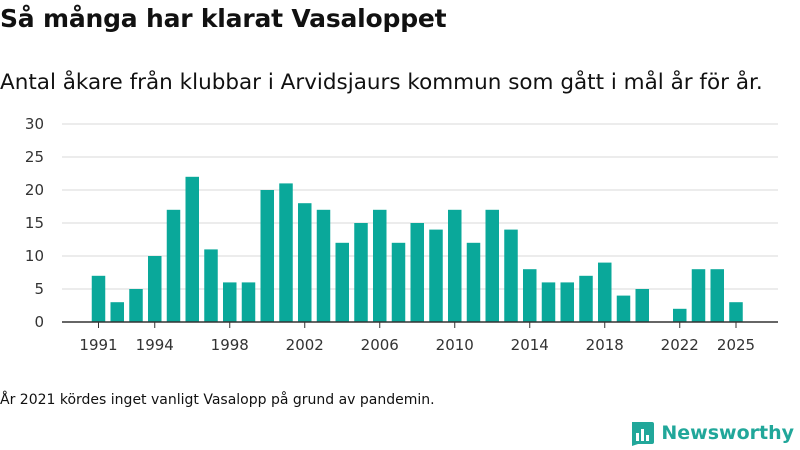 Image resolution: width=800 pixels, height=450 pixels. Describe the element at coordinates (680, 315) in the screenshot. I see `bar-2022` at that location.